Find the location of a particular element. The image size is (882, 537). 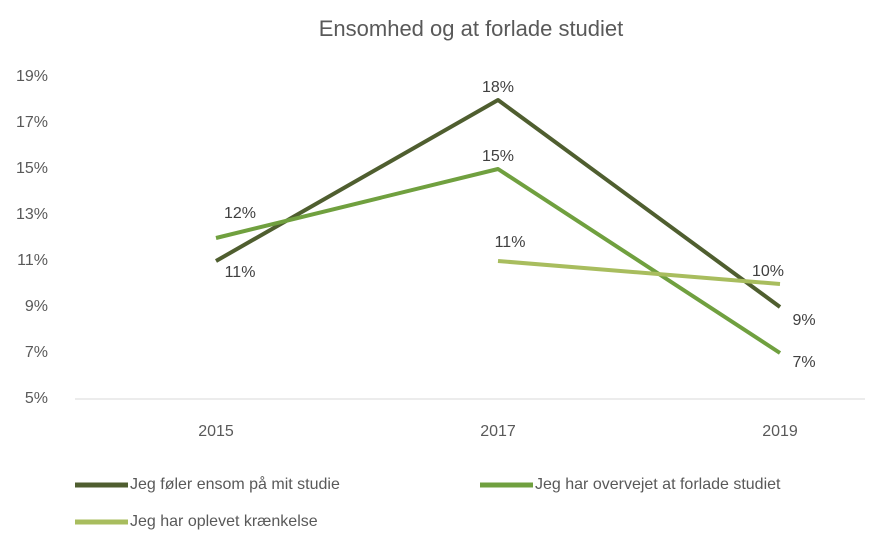

data-label: 7% is located at coordinates (803, 362).